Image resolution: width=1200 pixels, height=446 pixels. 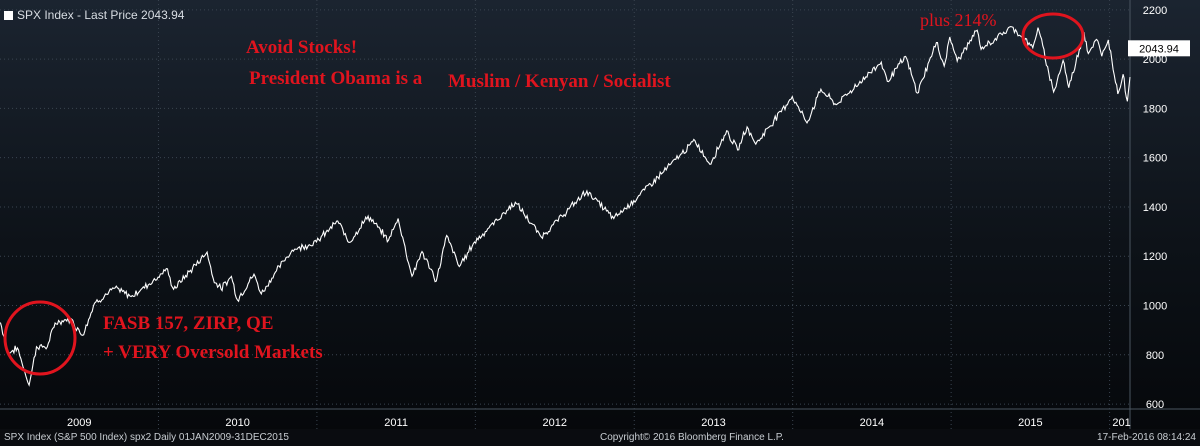 I want to click on x-tick-label: 2013, so click(x=713, y=423).